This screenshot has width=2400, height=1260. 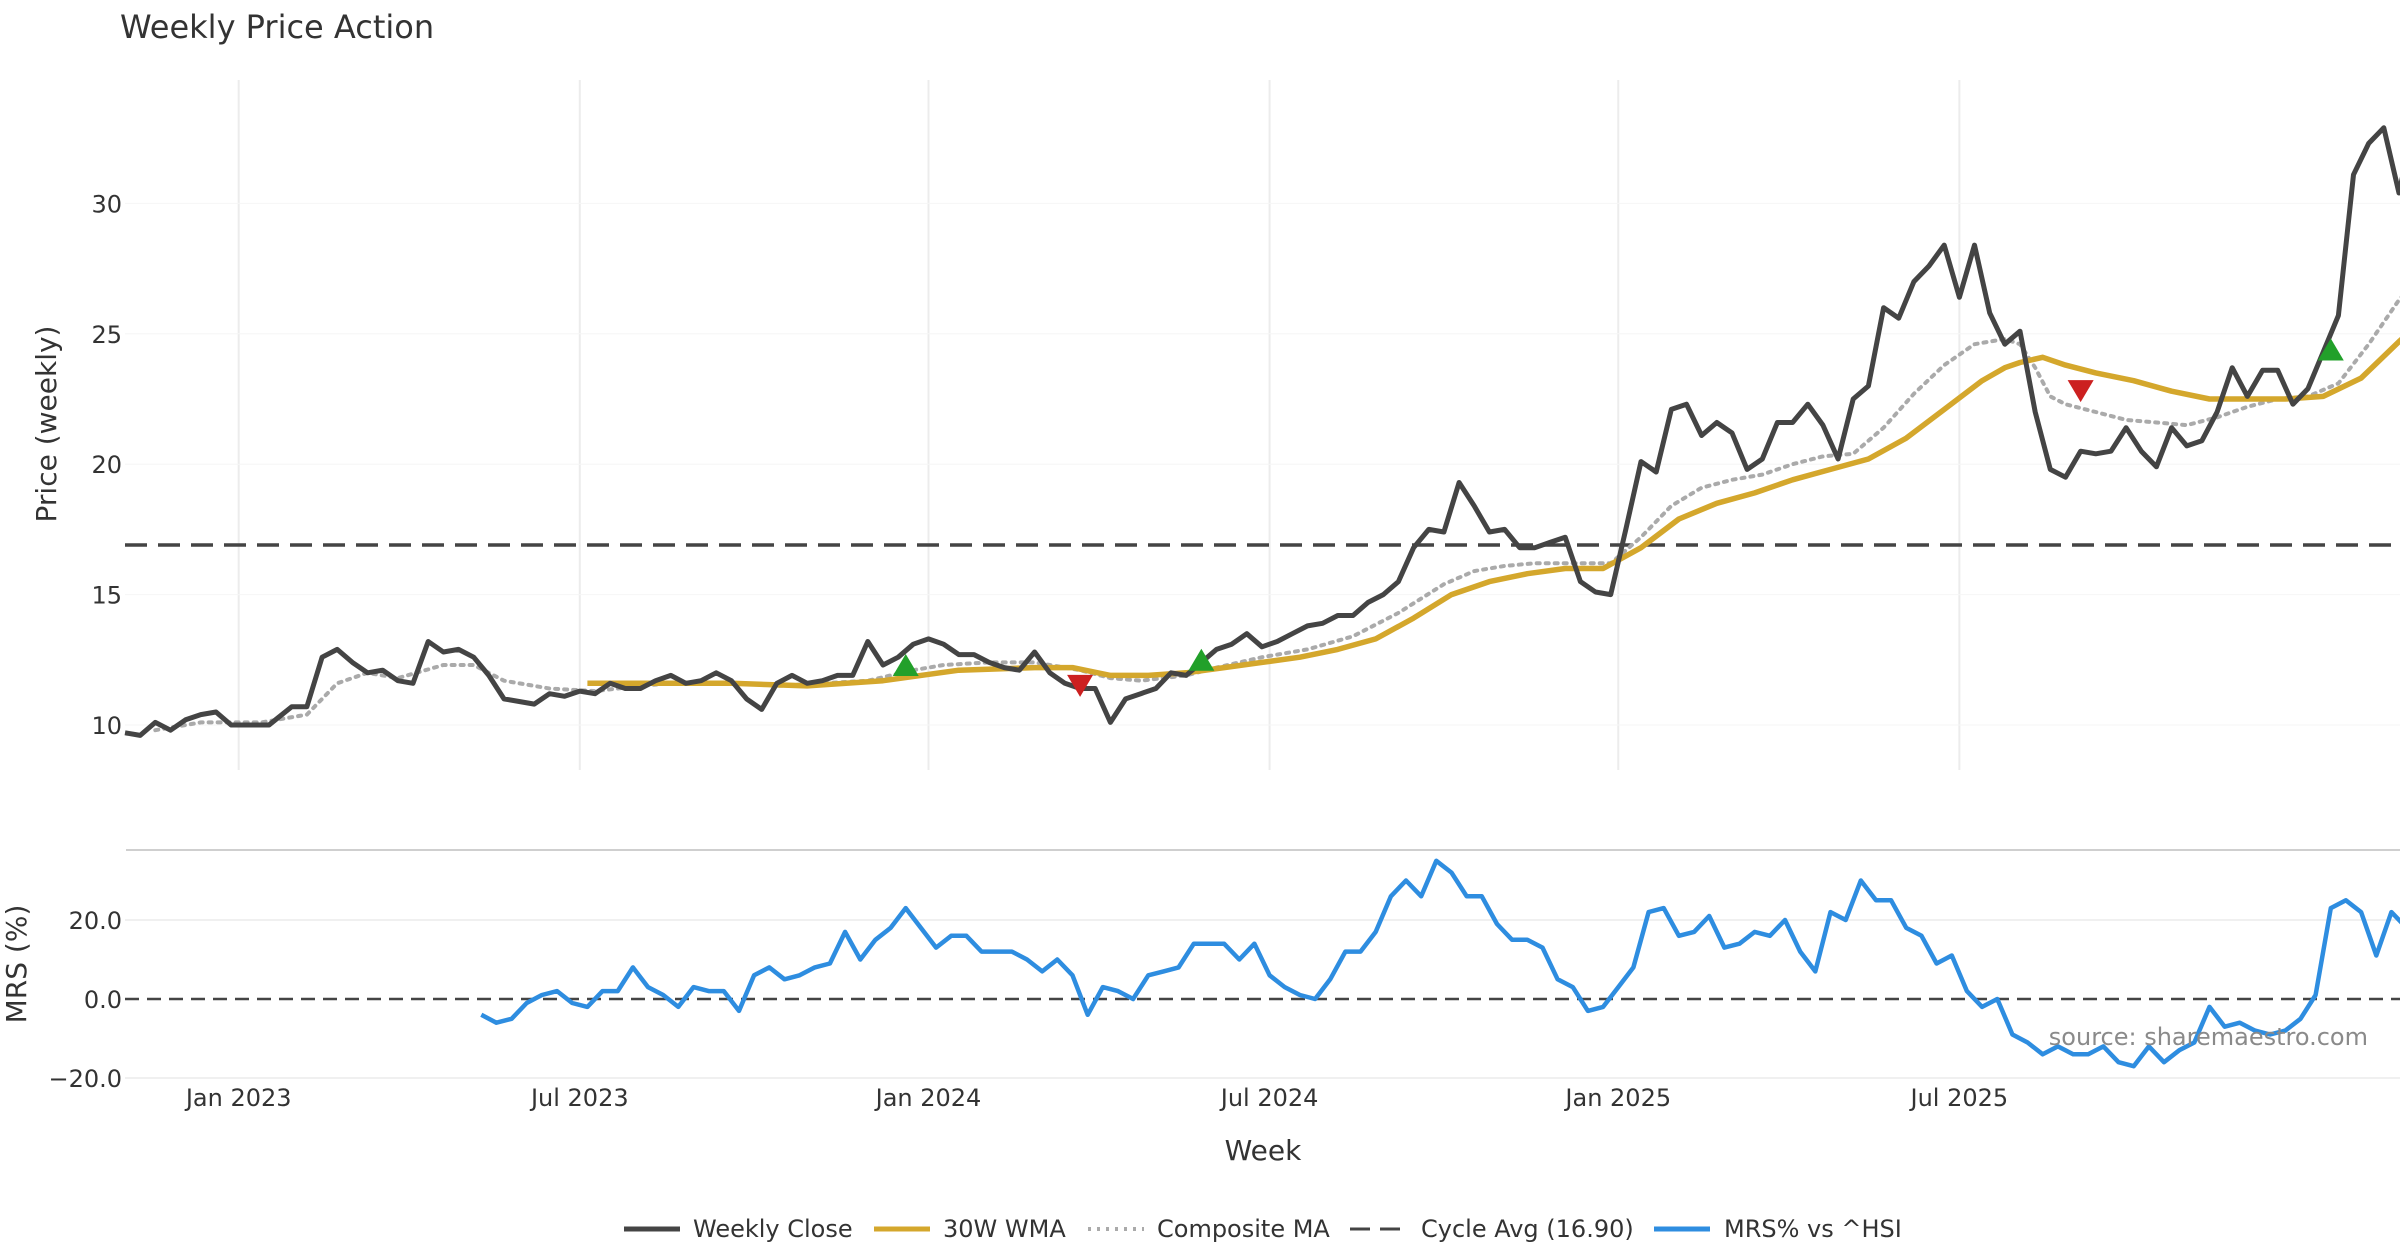 I want to click on mrs-y-axis-title: MRS (%), so click(x=16, y=964).